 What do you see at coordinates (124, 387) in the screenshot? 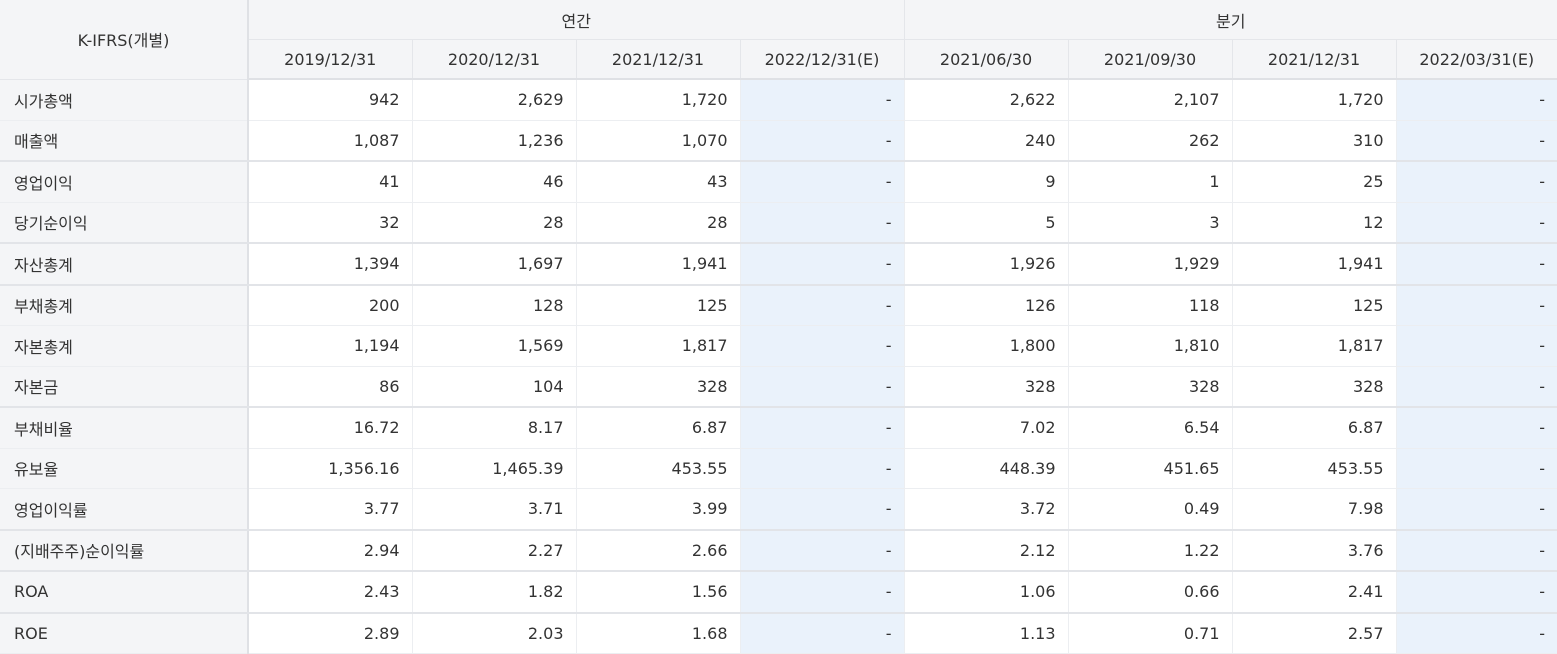
I see `row-label: 자본금` at bounding box center [124, 387].